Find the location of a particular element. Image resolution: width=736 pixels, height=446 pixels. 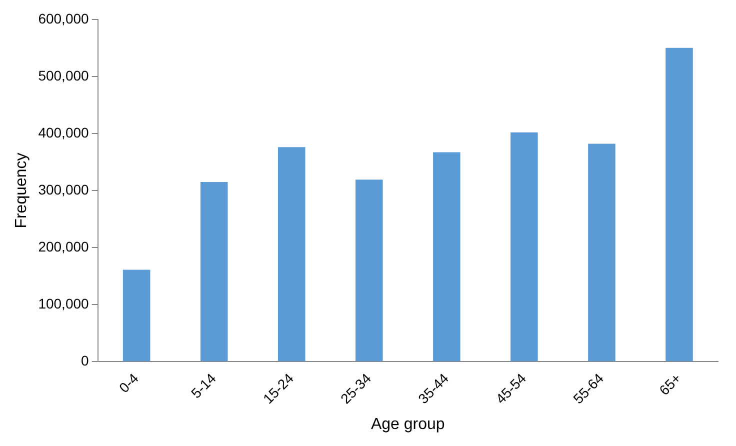

y-tick-label: 500,000 is located at coordinates (64, 75).